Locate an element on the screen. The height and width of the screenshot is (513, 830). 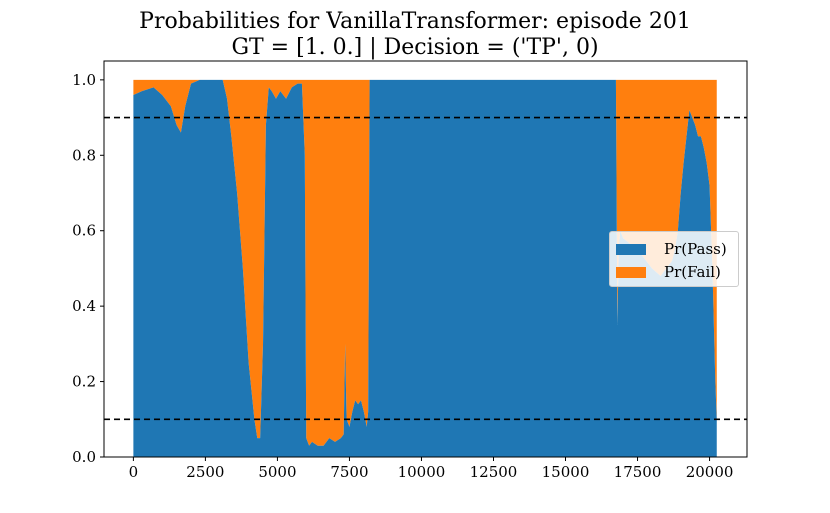
y-tick-label: 0.4 is located at coordinates (84, 306).